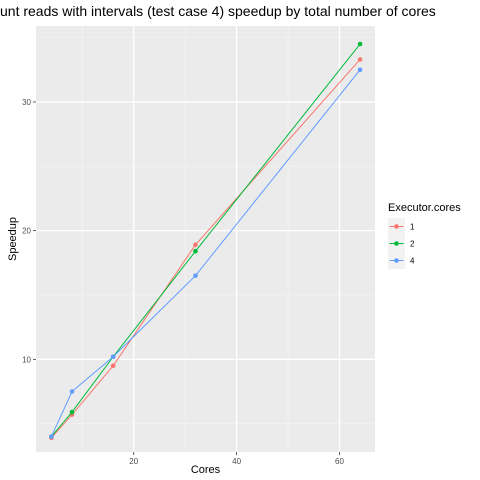  I want to click on y-tick-label: 30, so click(26, 102).